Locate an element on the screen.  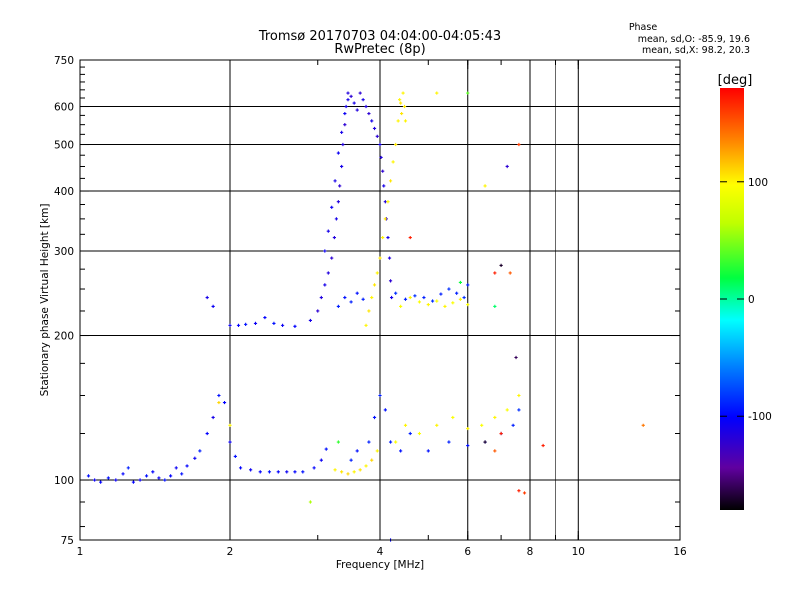
y-tick-label: 750 is located at coordinates (64, 61).